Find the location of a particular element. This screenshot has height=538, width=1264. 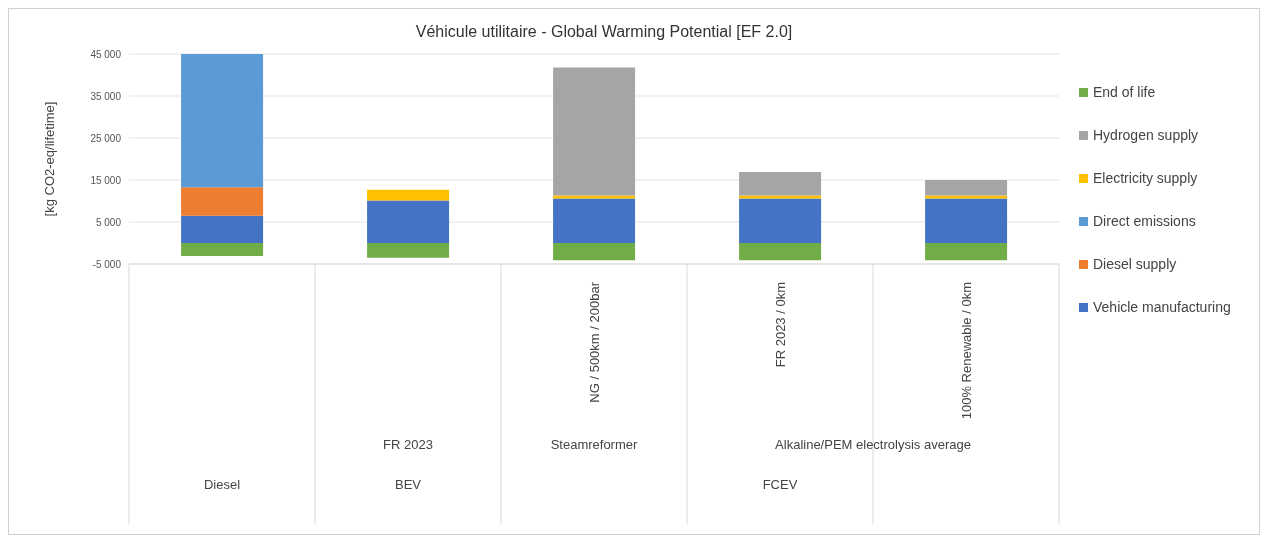

chart-title: Véhicule utilitaire - Global Warming Potential [EF 2.0] is located at coordinates (604, 32).